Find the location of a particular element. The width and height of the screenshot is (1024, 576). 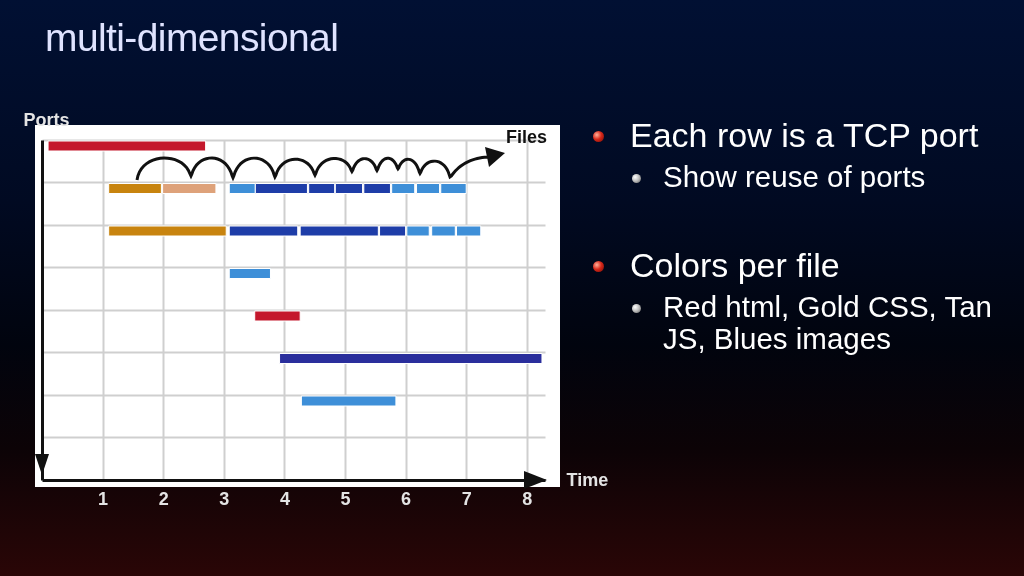

x-axis-title: Time is located at coordinates (587, 479).